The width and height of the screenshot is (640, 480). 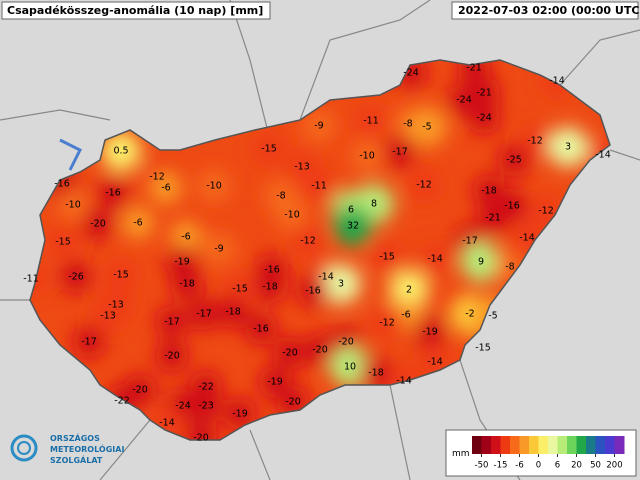 What do you see at coordinates (538, 466) in the screenshot?
I see `legend-tick-label: 0` at bounding box center [538, 466].